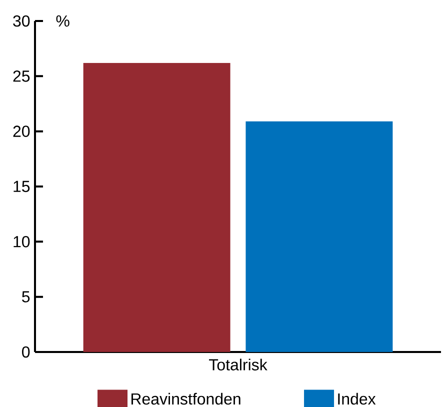 This screenshot has height=407, width=442. What do you see at coordinates (21, 131) in the screenshot?
I see `y-tick-label: 20` at bounding box center [21, 131].